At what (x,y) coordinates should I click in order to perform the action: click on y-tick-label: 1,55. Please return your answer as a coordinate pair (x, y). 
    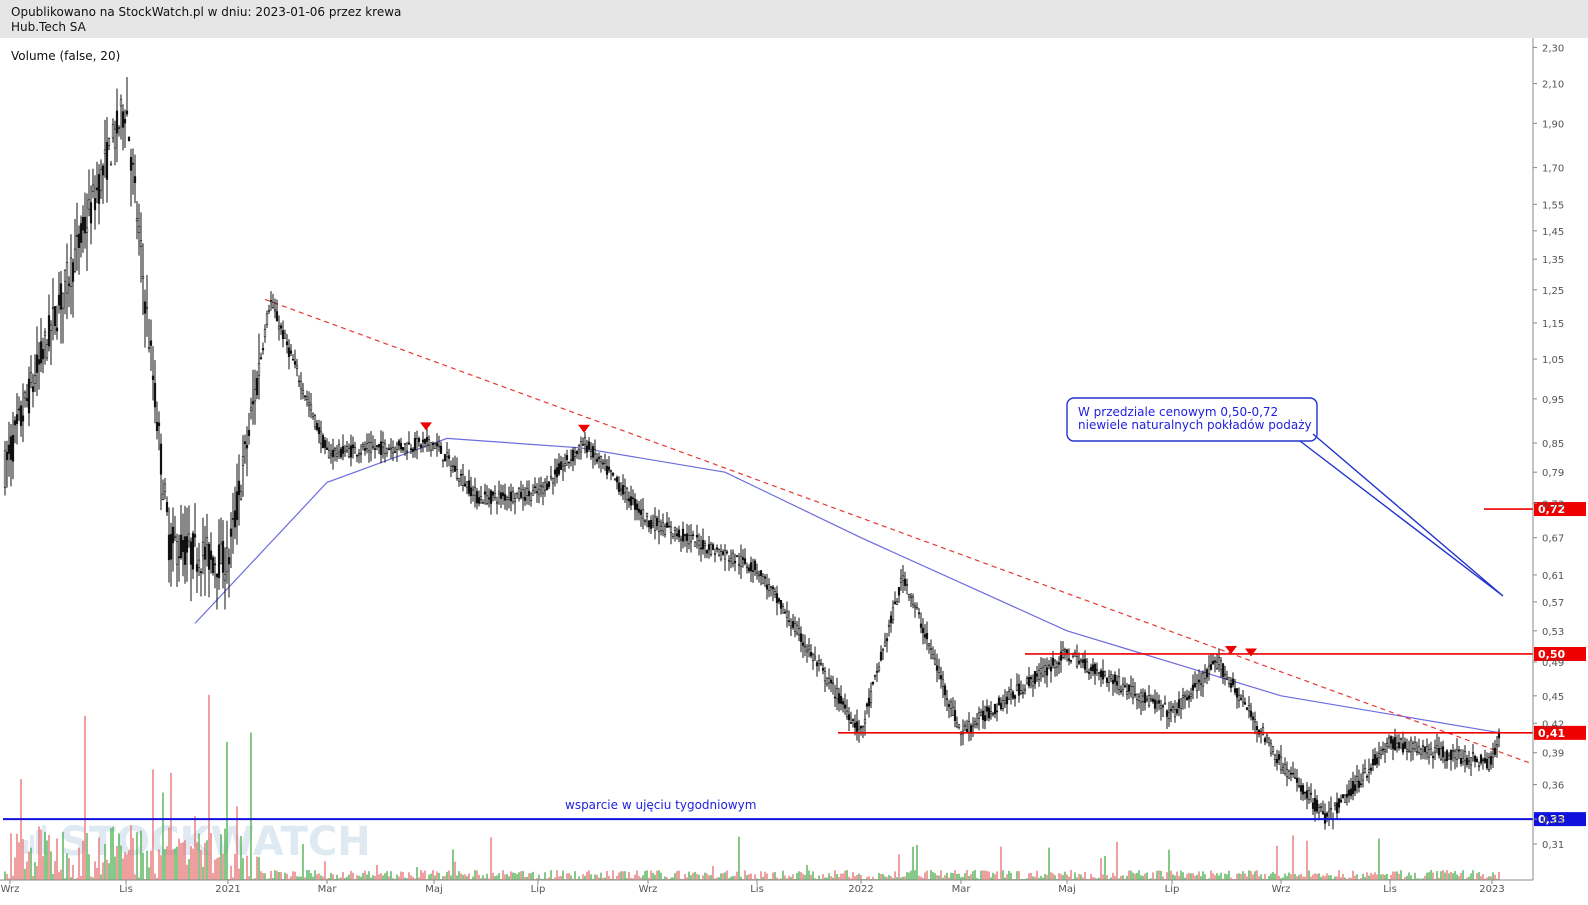
    Looking at the image, I should click on (1553, 205).